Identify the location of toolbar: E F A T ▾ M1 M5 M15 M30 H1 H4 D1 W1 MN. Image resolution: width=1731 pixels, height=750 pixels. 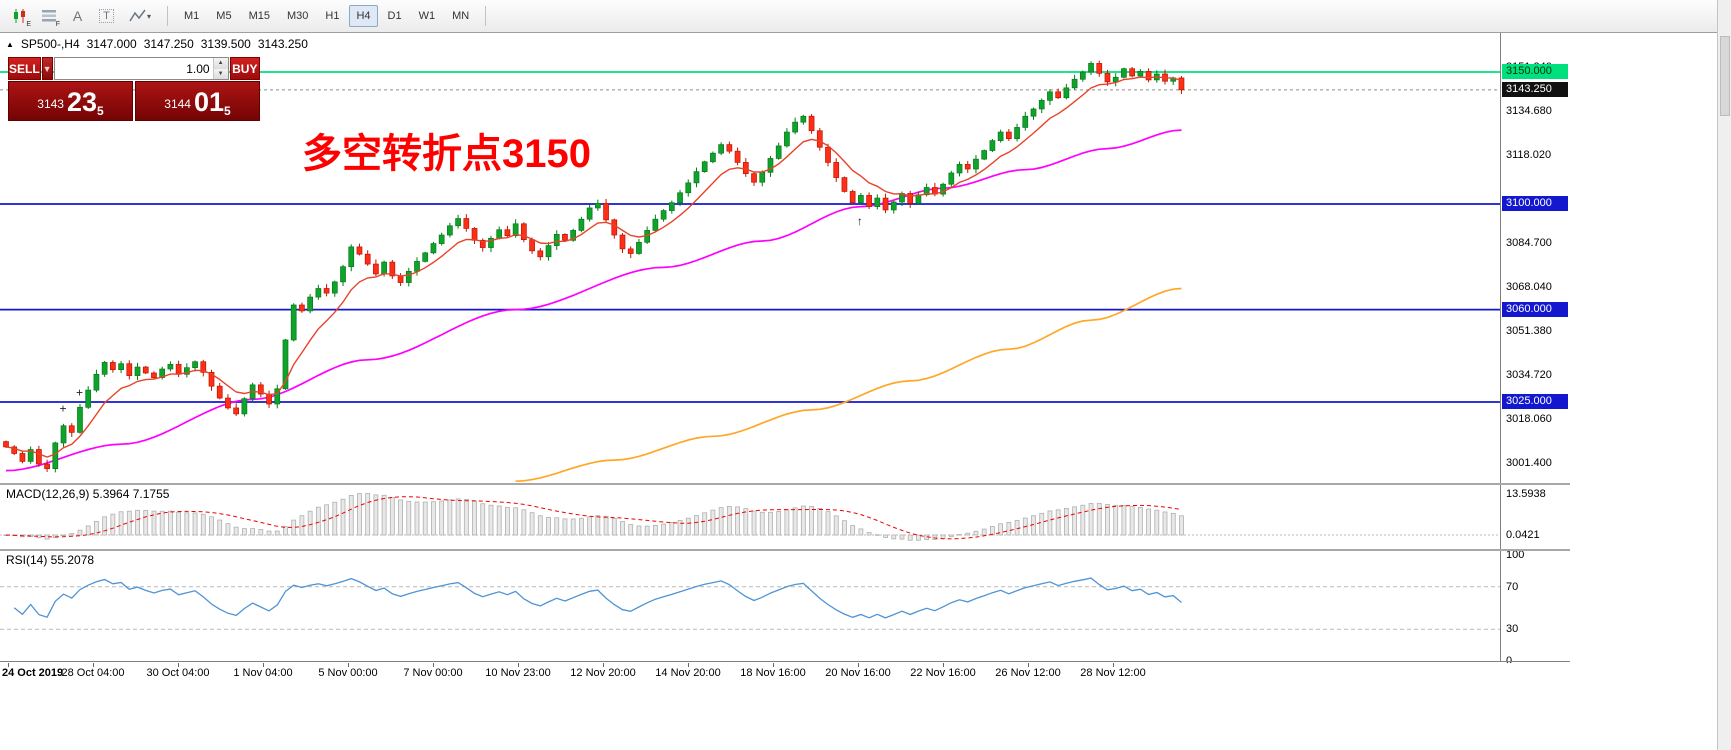
(865, 16).